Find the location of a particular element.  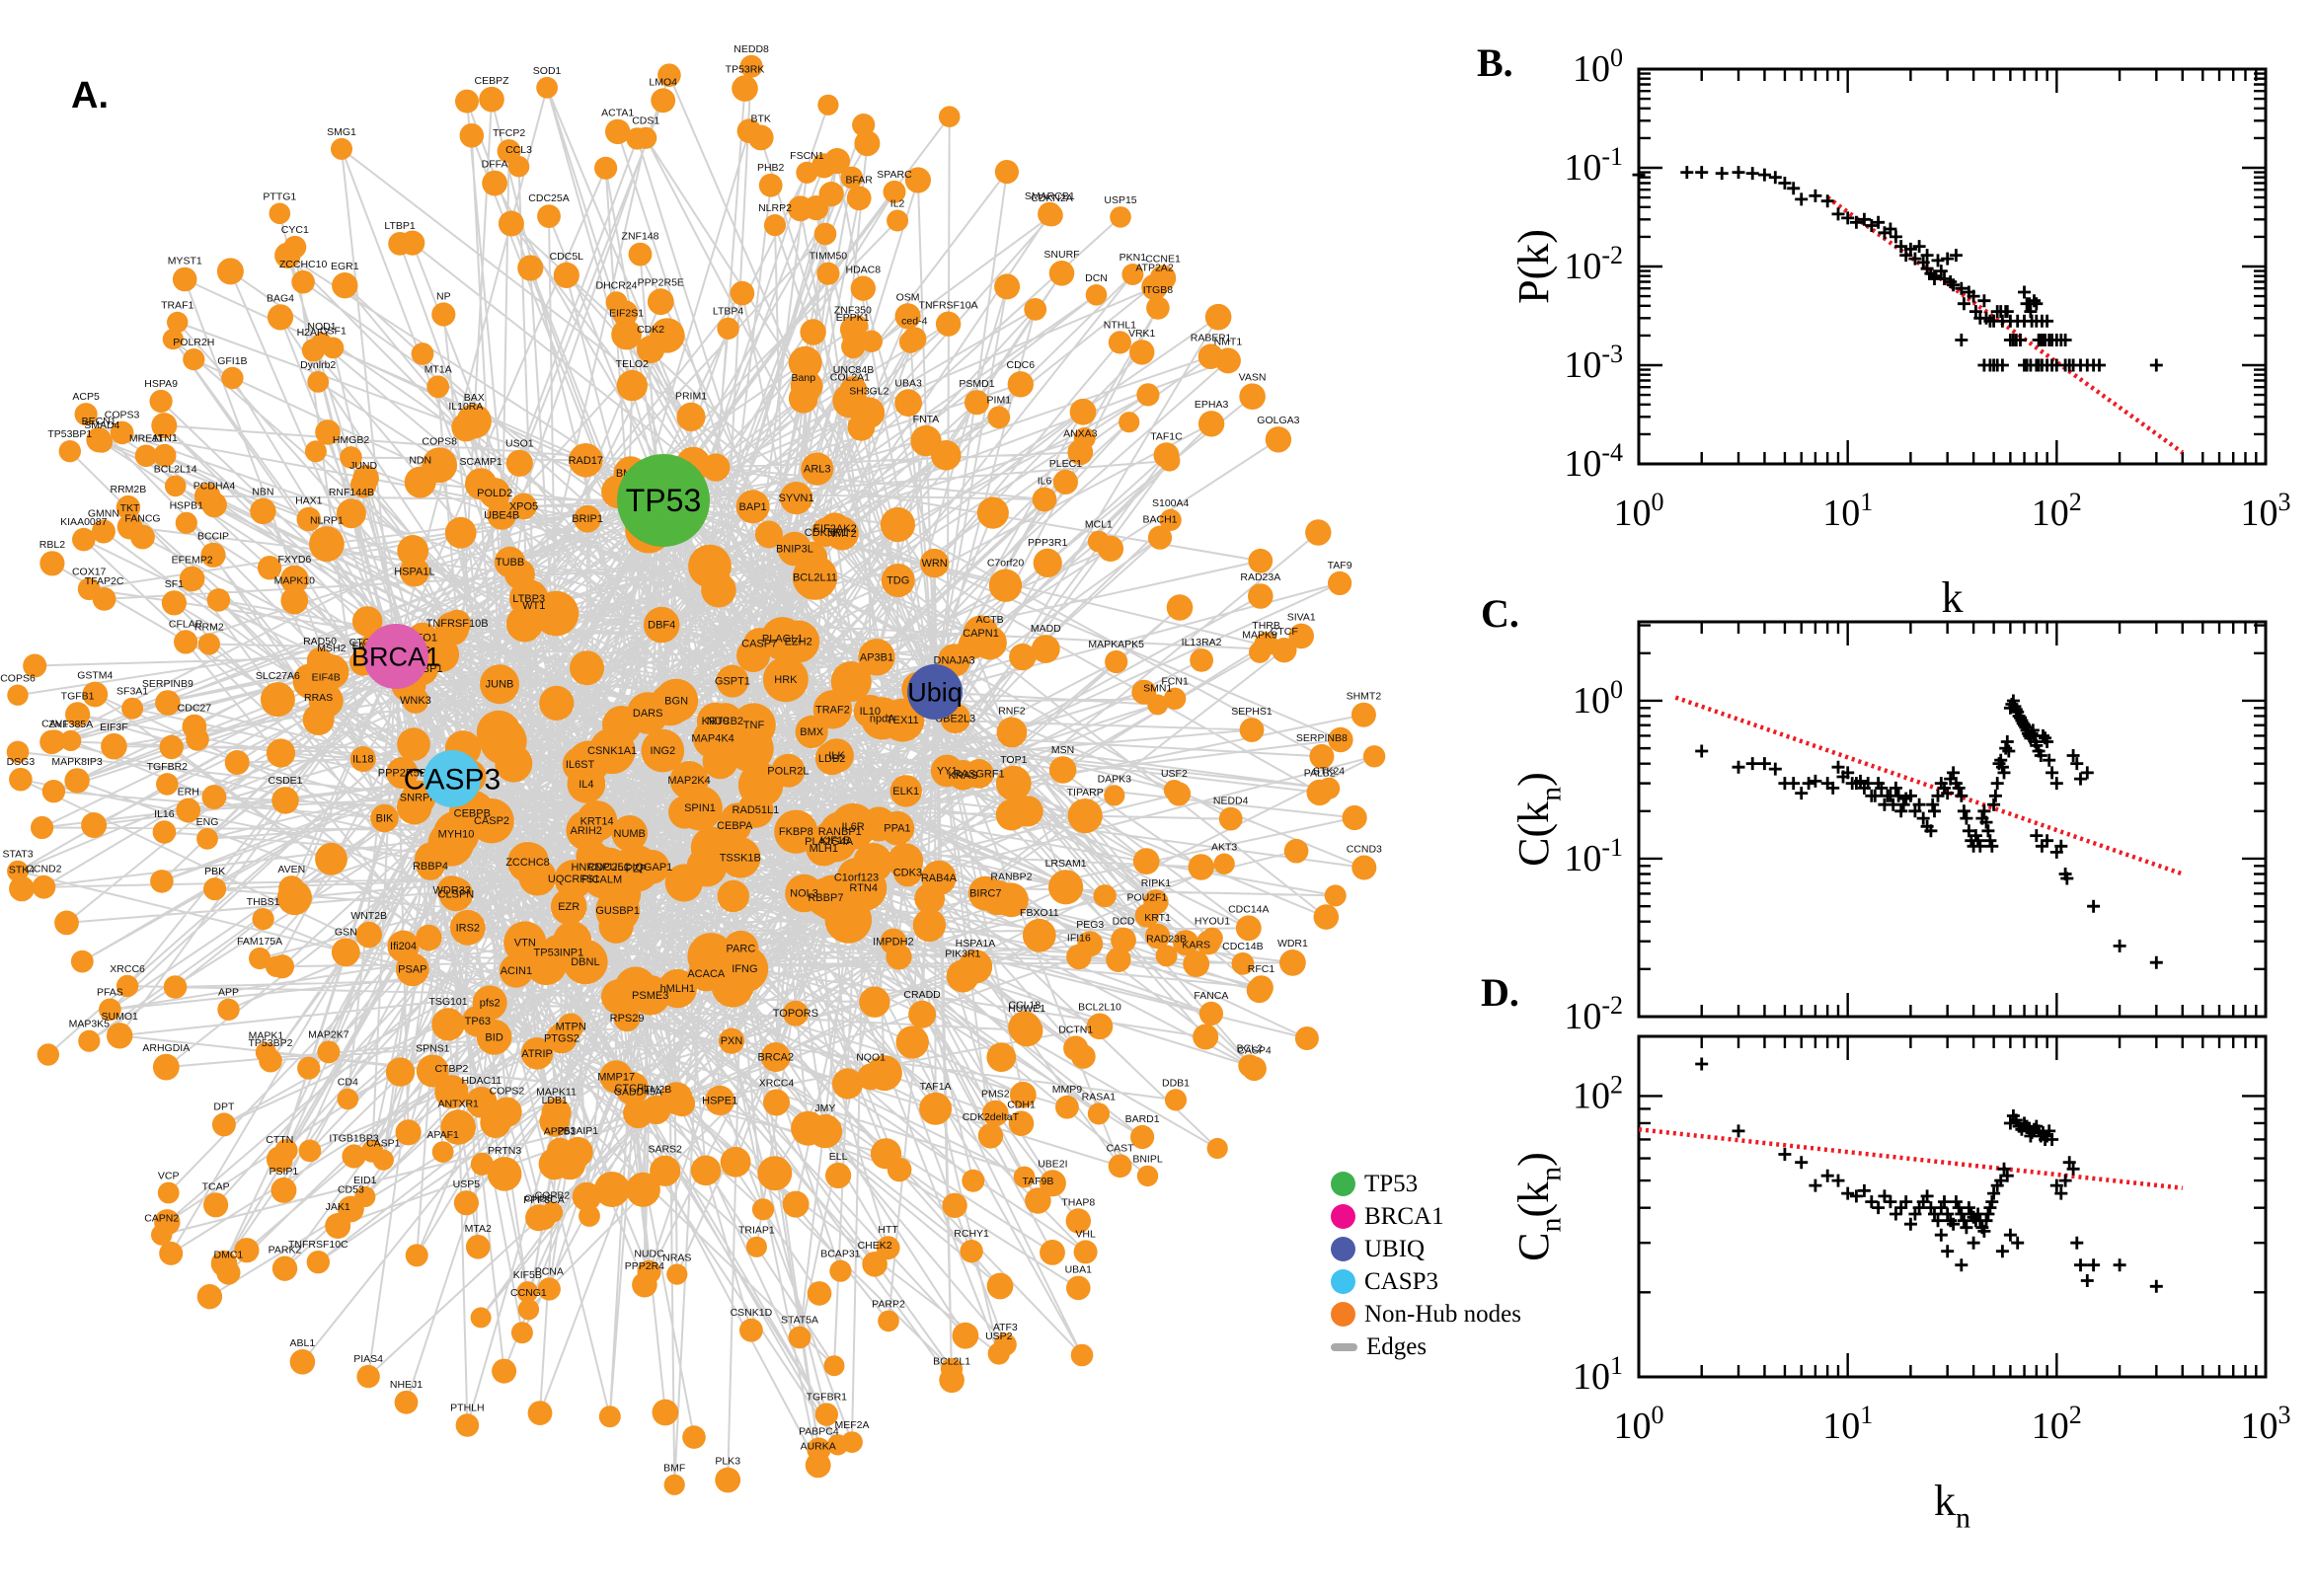

legend-item-tp53: TP53 is located at coordinates (1426, 1184).